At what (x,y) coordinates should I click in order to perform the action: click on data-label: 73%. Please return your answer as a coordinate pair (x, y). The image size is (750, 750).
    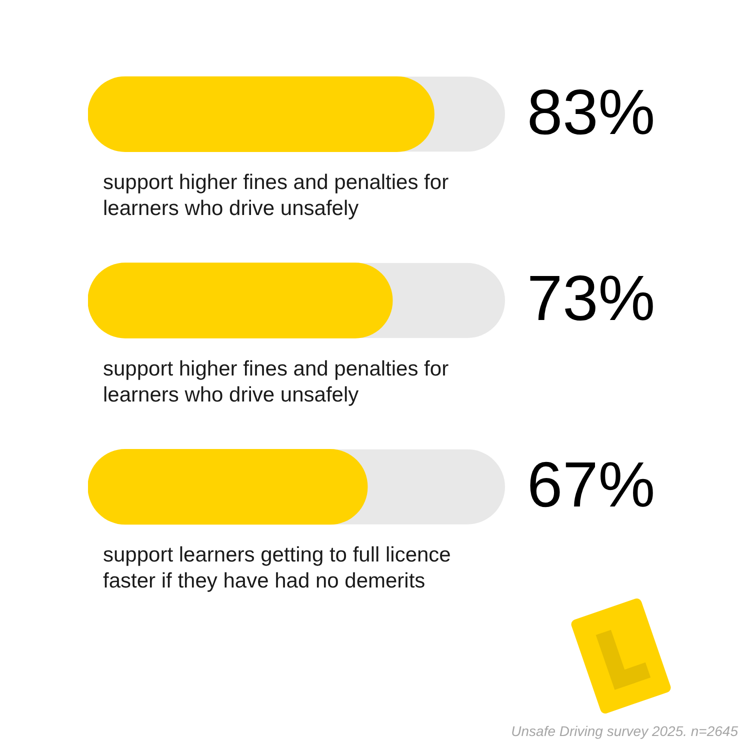
    Looking at the image, I should click on (591, 298).